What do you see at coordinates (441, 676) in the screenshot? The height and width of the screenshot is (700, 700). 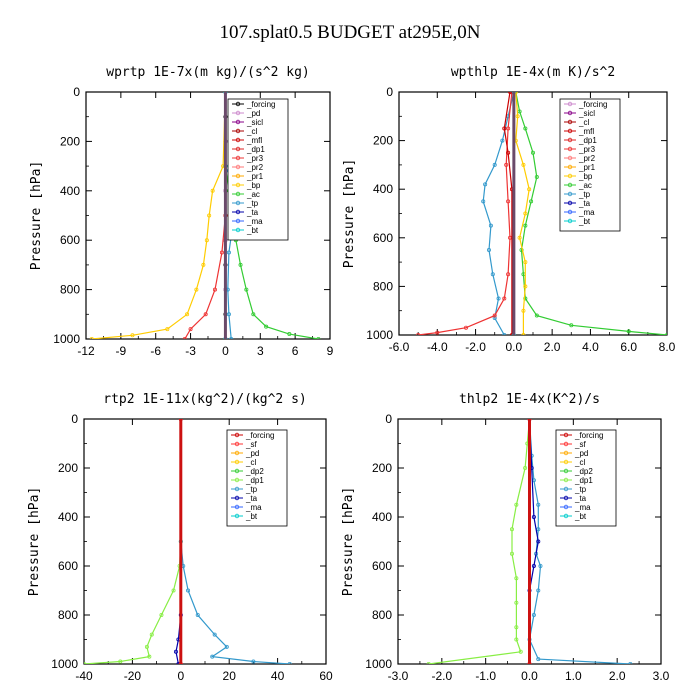 I see `x-tick-label: -2.0` at bounding box center [441, 676].